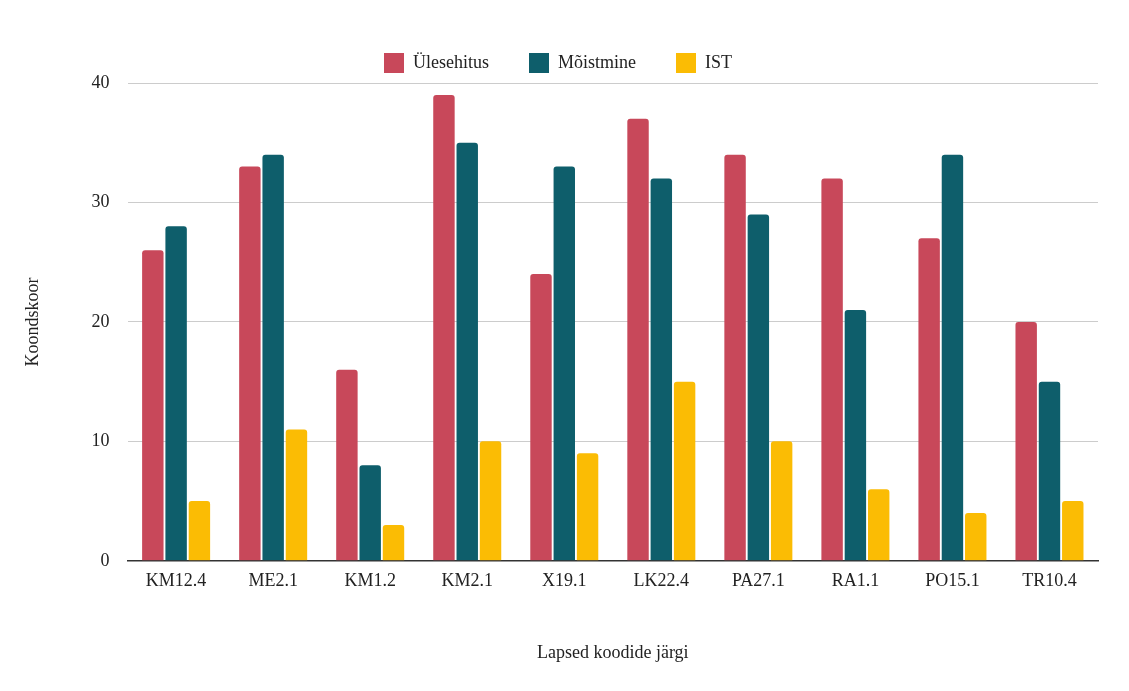  I want to click on x-axis-title: Lapsed koodide järgi, so click(612, 651).